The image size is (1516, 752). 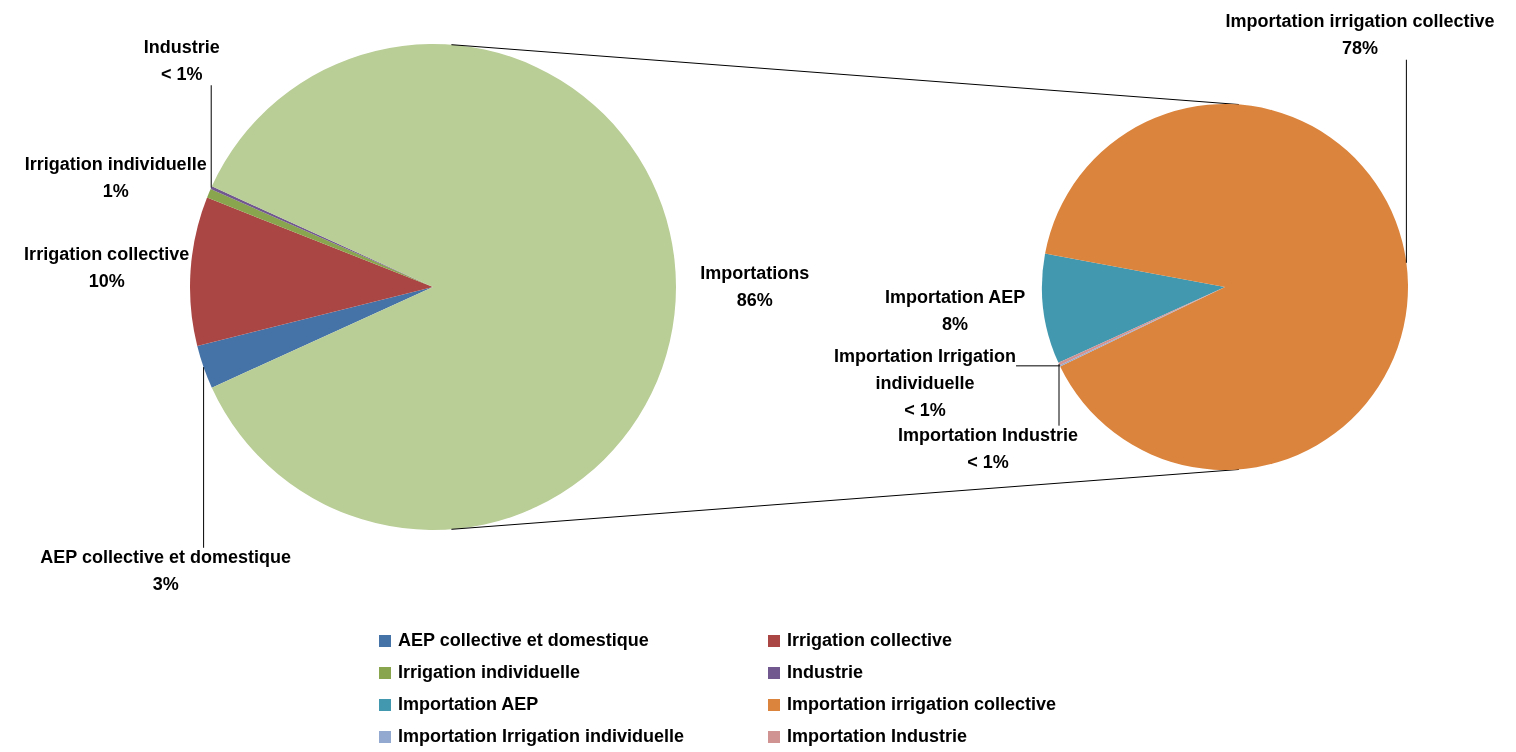 What do you see at coordinates (754, 299) in the screenshot?
I see `data-label: 86%` at bounding box center [754, 299].